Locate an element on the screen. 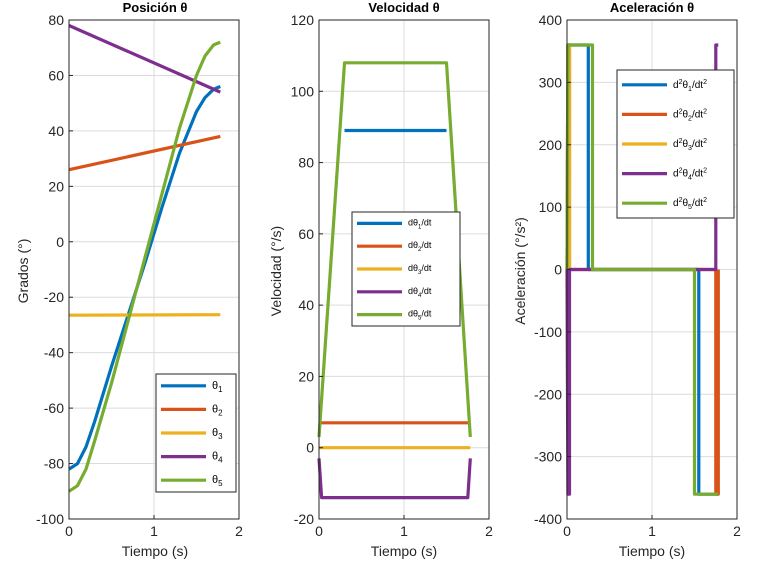  velocity-x-tick-label: 1 is located at coordinates (404, 531).